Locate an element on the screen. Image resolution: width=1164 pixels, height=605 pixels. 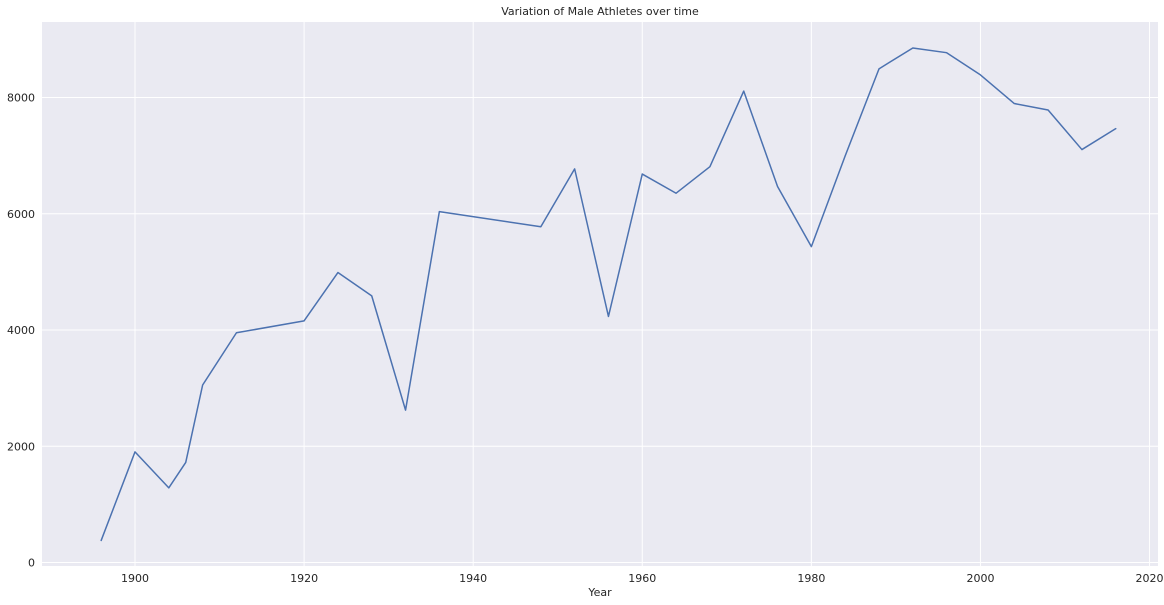
x-axis-label: Year is located at coordinates (599, 592).